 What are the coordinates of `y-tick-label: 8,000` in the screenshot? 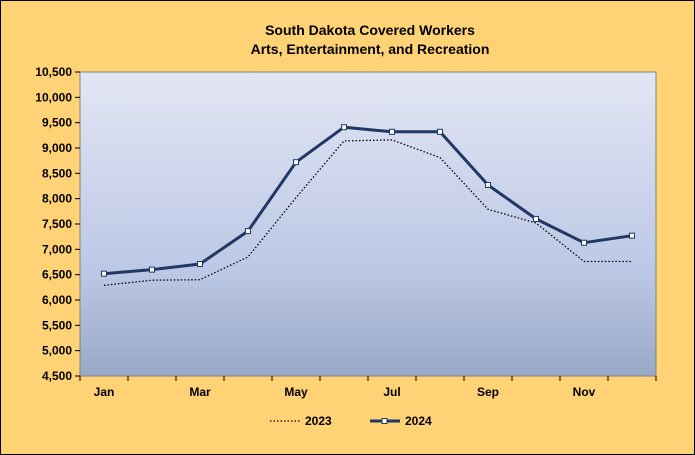 It's located at (57, 199).